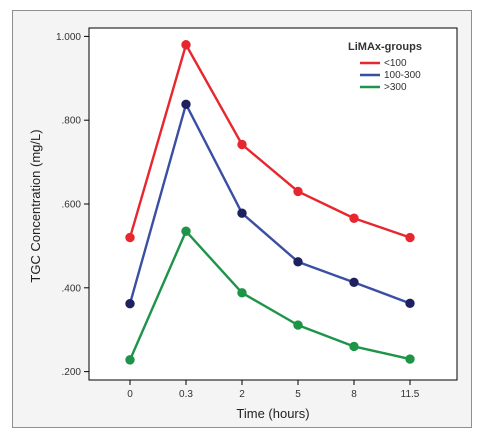 The image size is (484, 432). I want to click on y-tick-label: .600, so click(72, 205).